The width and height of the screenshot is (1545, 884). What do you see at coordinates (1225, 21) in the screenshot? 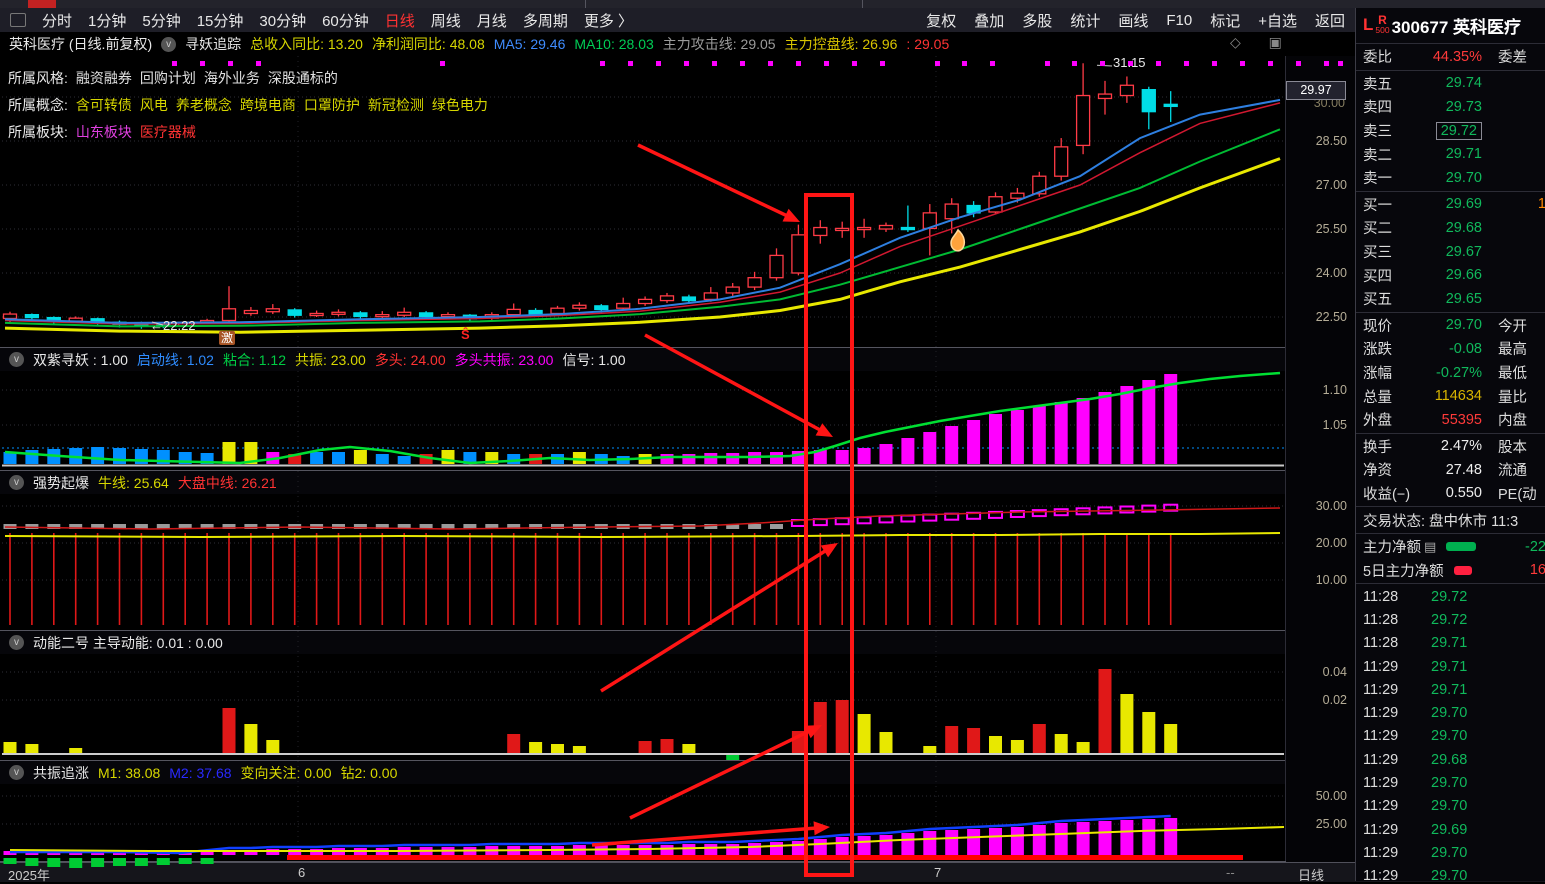
I see `tool-button-标记: 标记` at bounding box center [1225, 21].